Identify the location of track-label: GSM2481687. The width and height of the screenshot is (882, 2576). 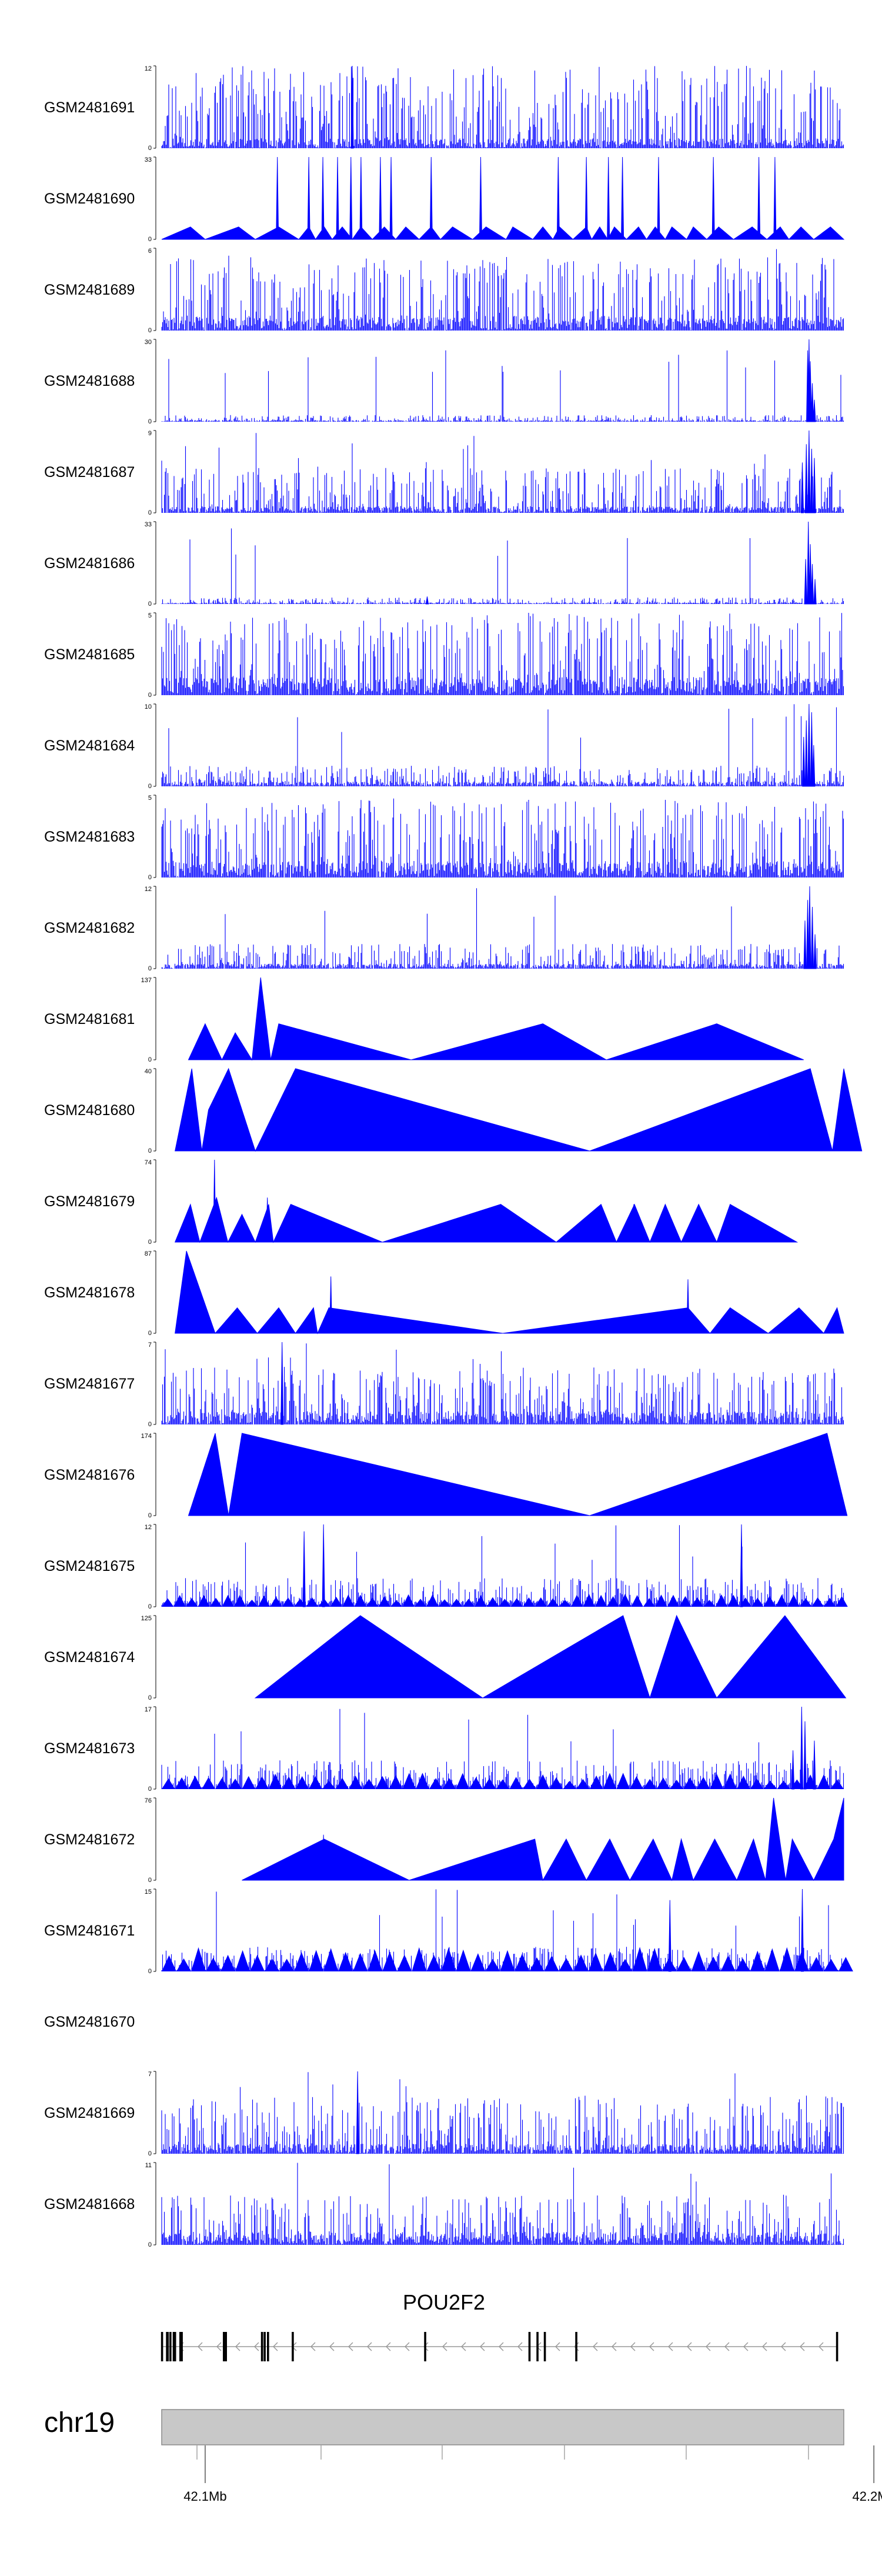
(89, 472).